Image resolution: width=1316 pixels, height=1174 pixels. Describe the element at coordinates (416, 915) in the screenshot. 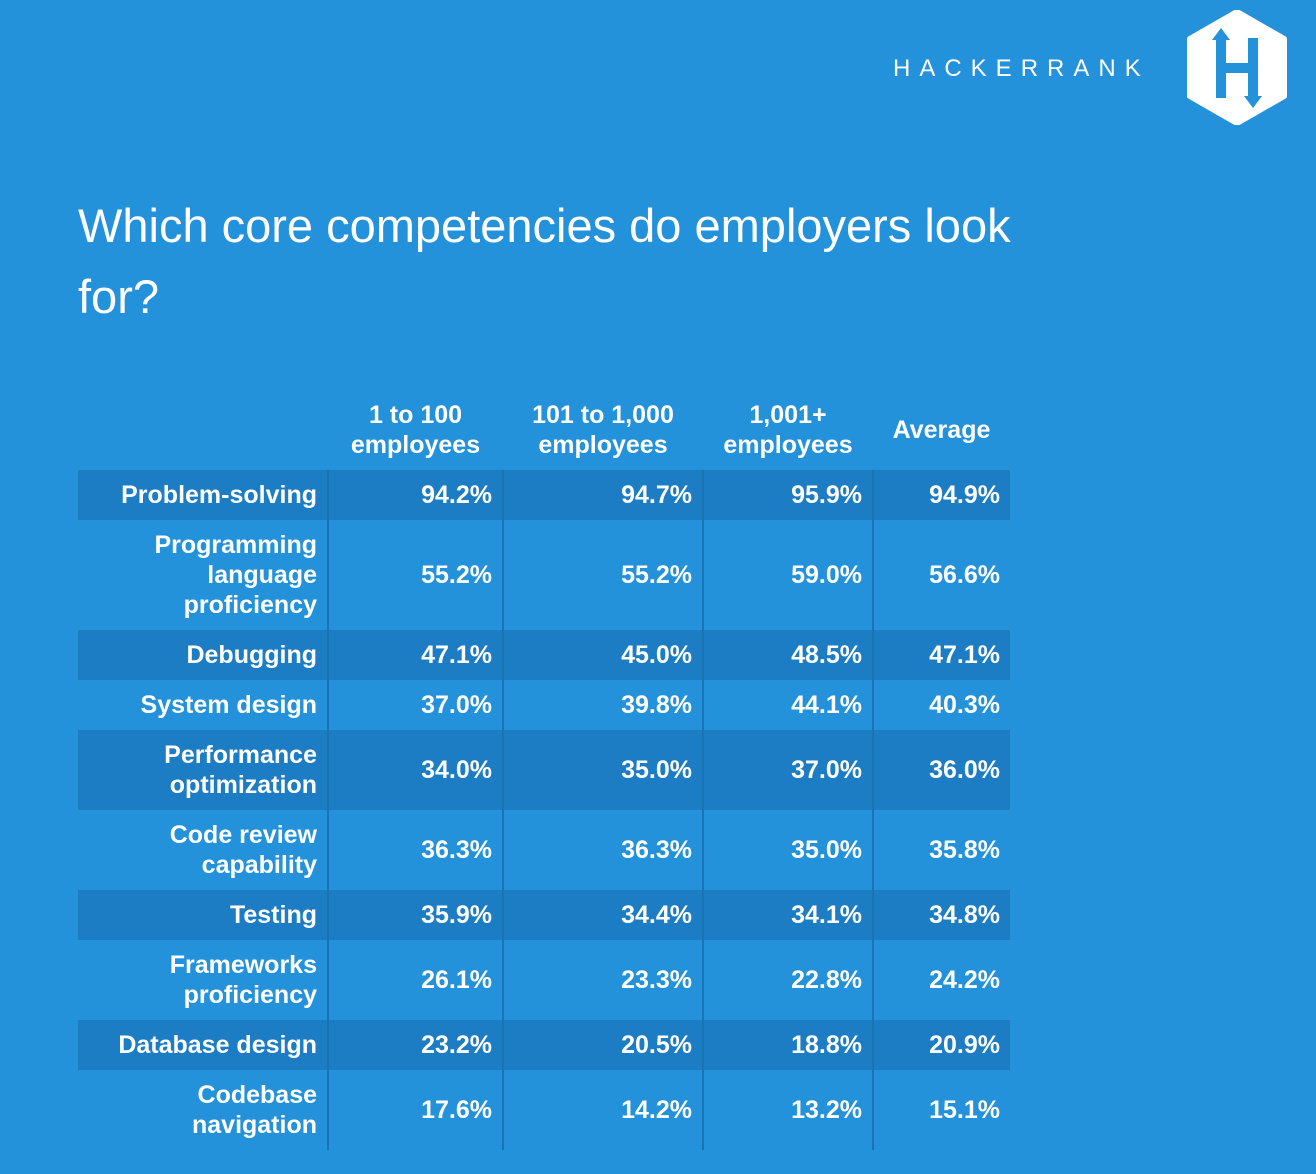

I see `cell-value: 35.9%` at that location.